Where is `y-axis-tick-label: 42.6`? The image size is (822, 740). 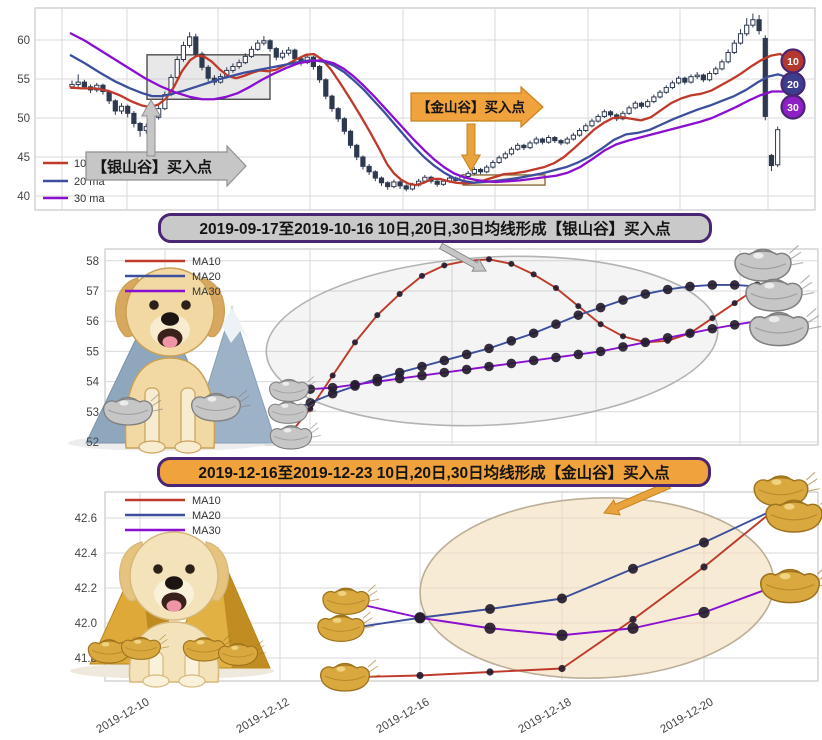 y-axis-tick-label: 42.6 is located at coordinates (86, 519).